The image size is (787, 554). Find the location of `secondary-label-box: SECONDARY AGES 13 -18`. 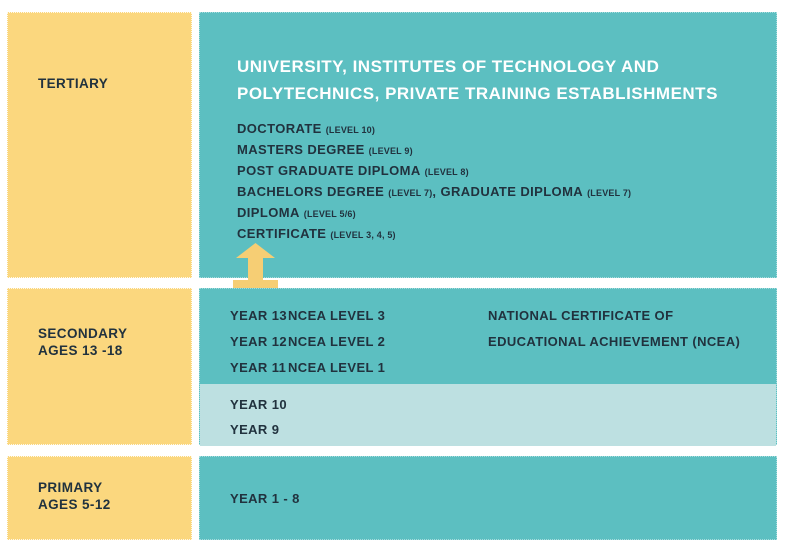

secondary-label-box: SECONDARY AGES 13 -18 is located at coordinates (99, 366).